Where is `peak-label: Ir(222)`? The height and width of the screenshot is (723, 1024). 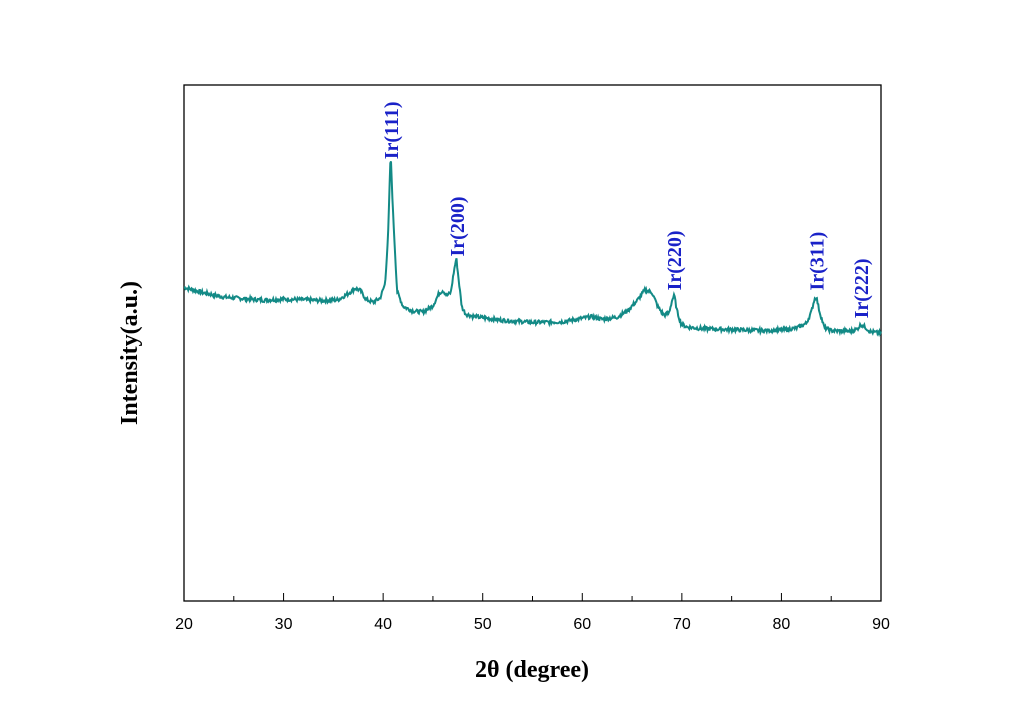 peak-label: Ir(222) is located at coordinates (862, 288).